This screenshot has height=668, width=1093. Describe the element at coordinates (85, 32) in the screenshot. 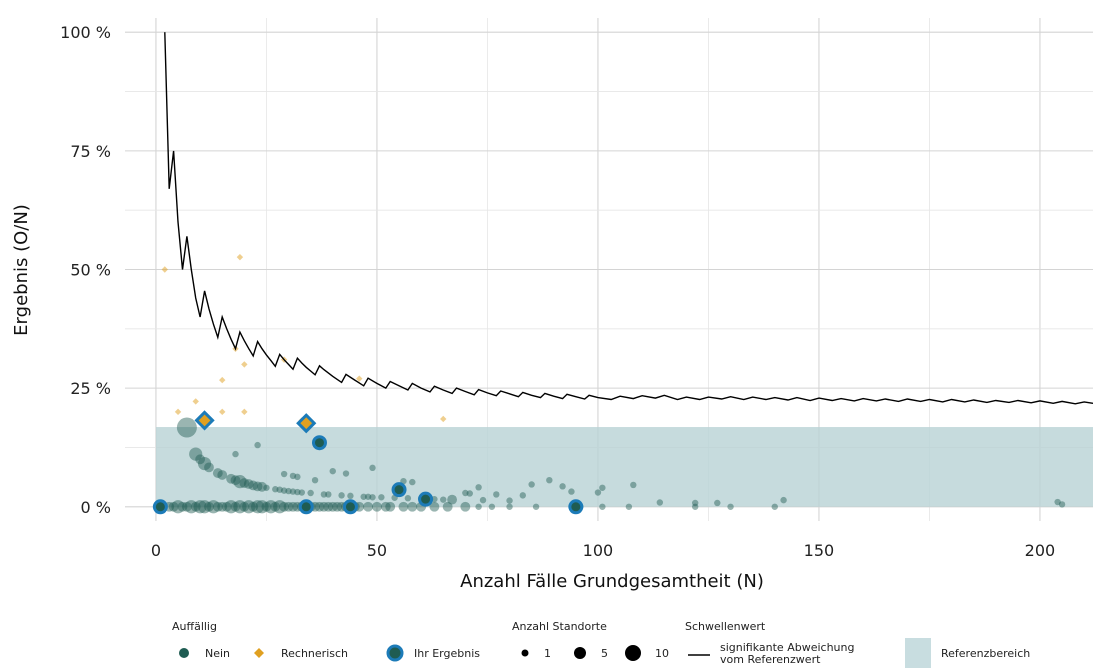

I see `y-tick-label: 100 %` at that location.